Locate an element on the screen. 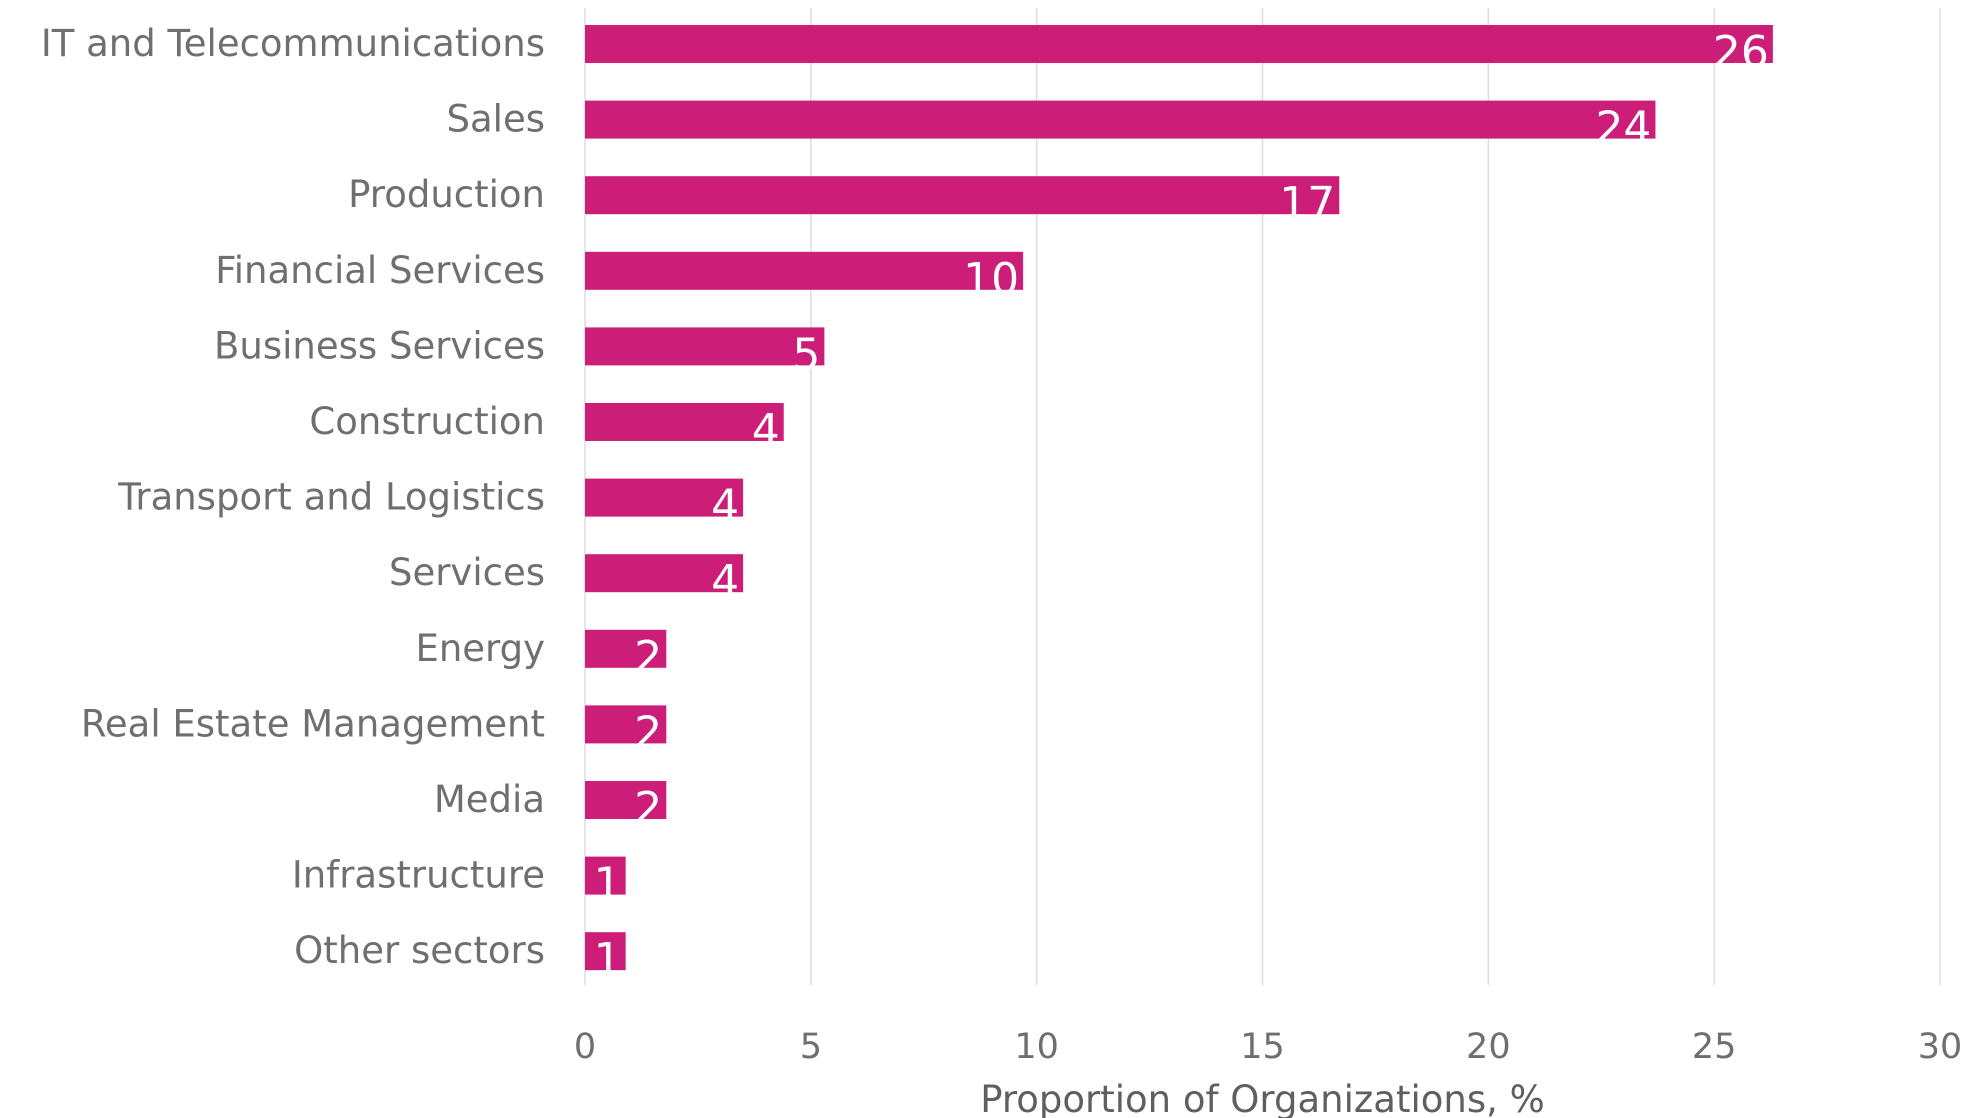 Image resolution: width=1977 pixels, height=1118 pixels. category-label: Media is located at coordinates (489, 799).